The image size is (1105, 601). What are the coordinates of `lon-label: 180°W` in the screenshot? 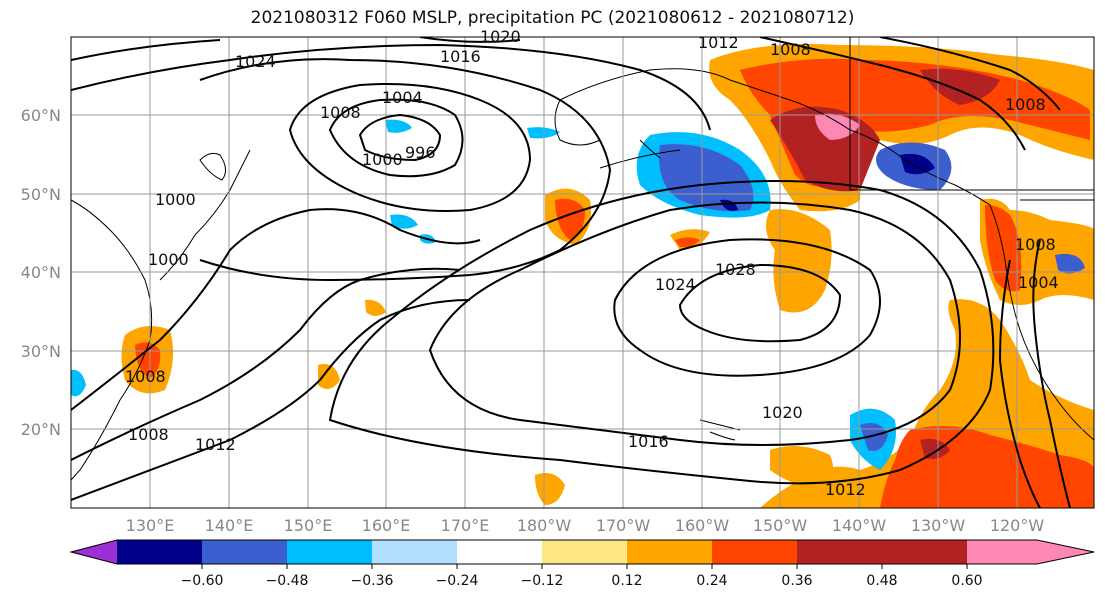 It's located at (544, 525).